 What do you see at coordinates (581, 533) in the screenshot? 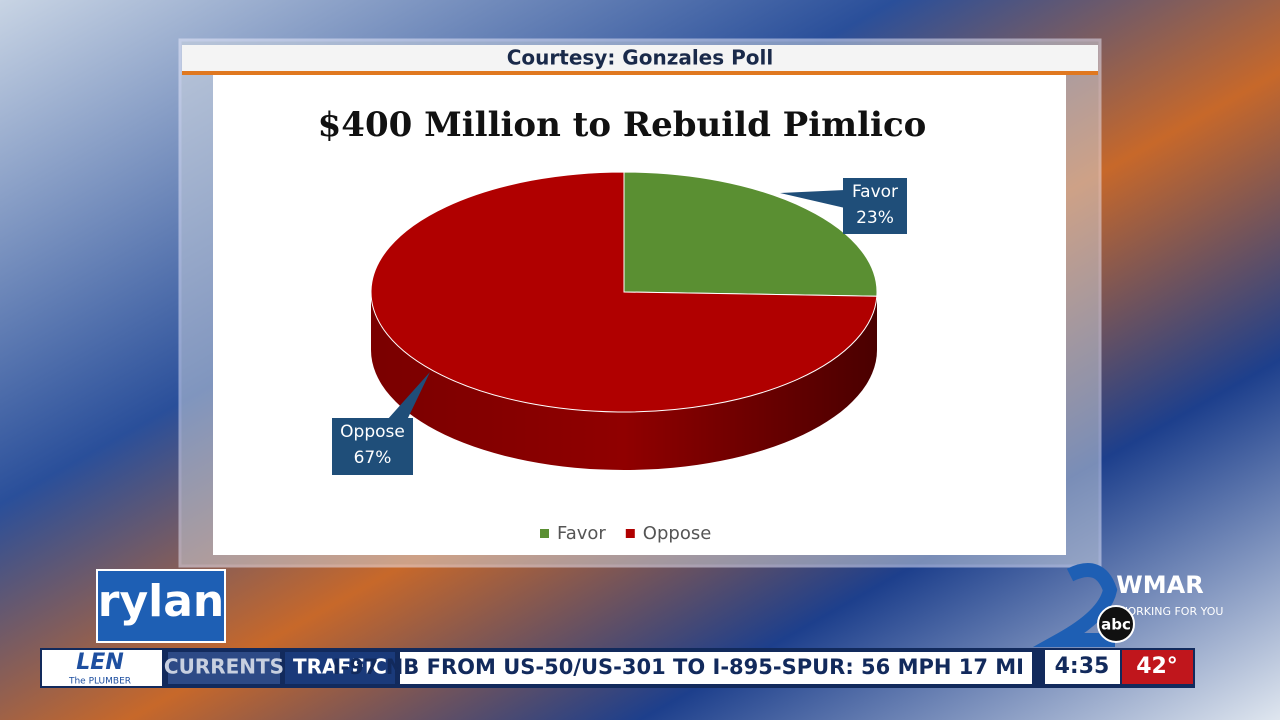
I see `legend-label: Favor` at bounding box center [581, 533].